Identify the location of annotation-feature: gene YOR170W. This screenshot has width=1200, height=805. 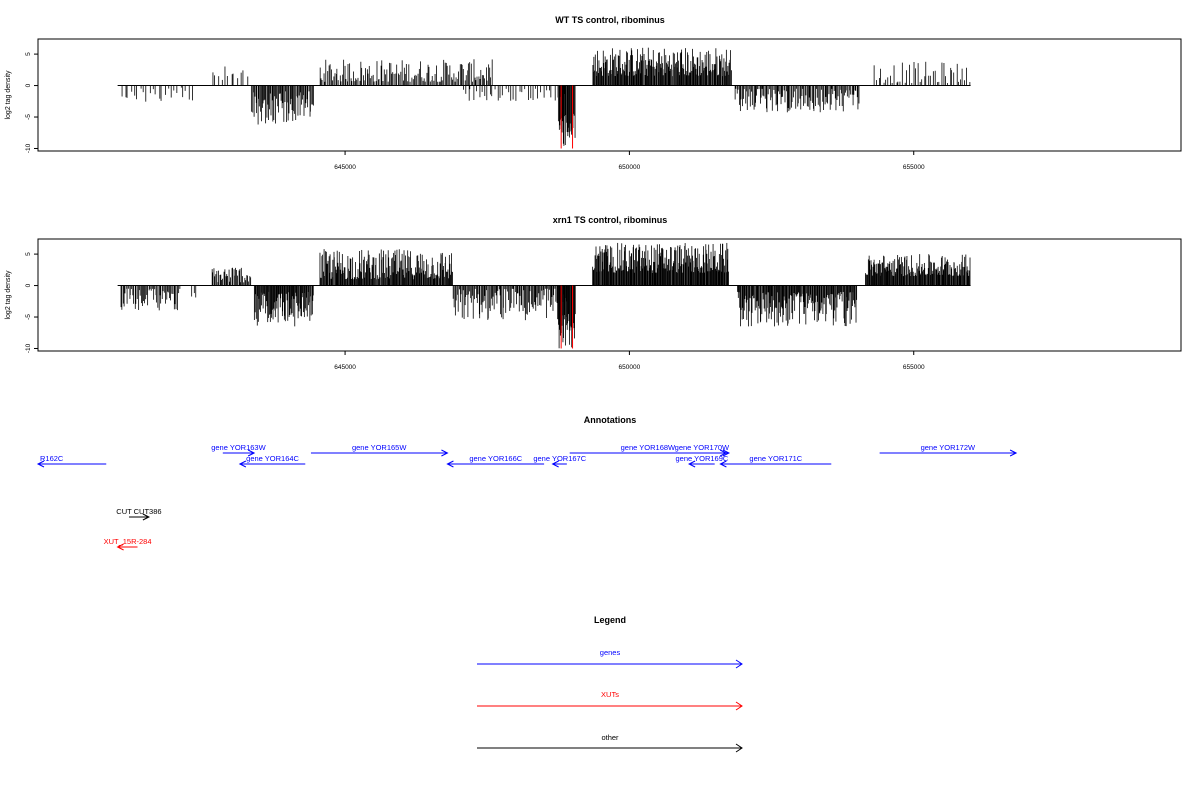
(703, 450).